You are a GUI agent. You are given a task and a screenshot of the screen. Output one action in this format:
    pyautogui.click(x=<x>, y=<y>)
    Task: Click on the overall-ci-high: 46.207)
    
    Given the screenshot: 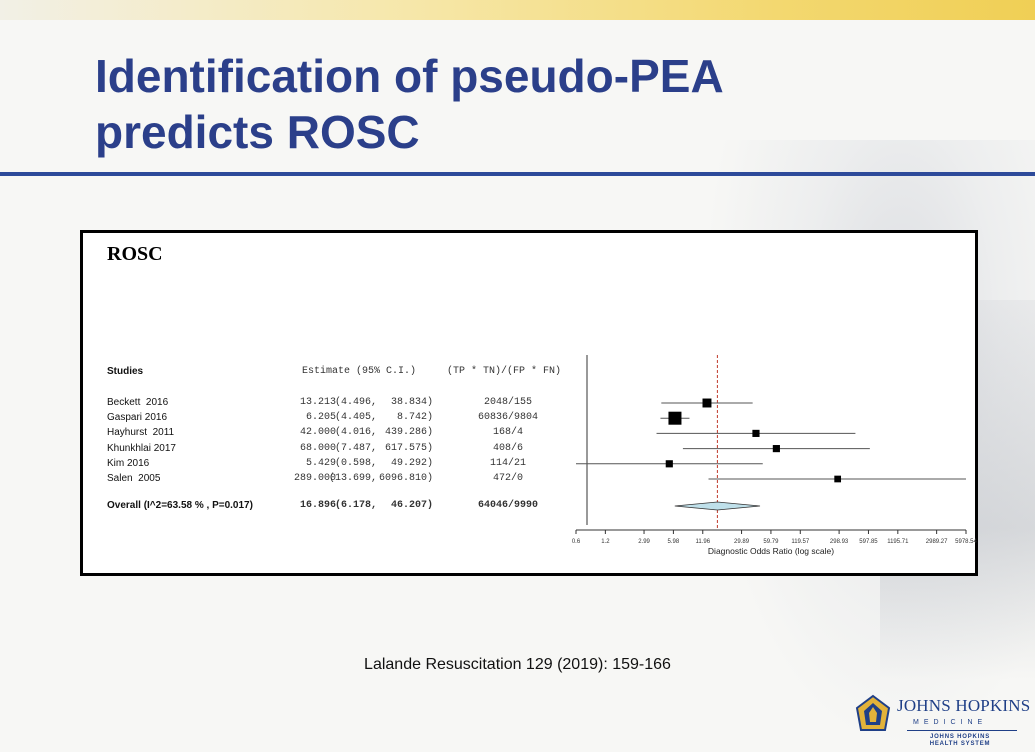 What is the action you would take?
    pyautogui.click(x=411, y=505)
    